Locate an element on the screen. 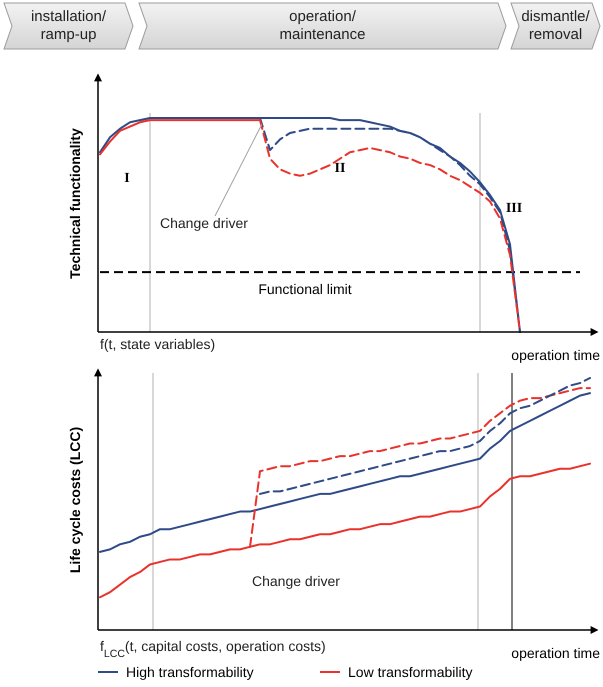  y-axis-title: Technical functionality is located at coordinates (75, 203).